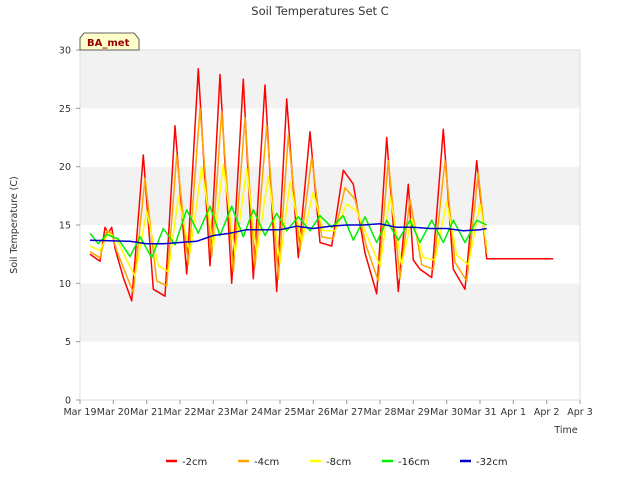  I want to click on badge-label: BA_met, so click(108, 43).